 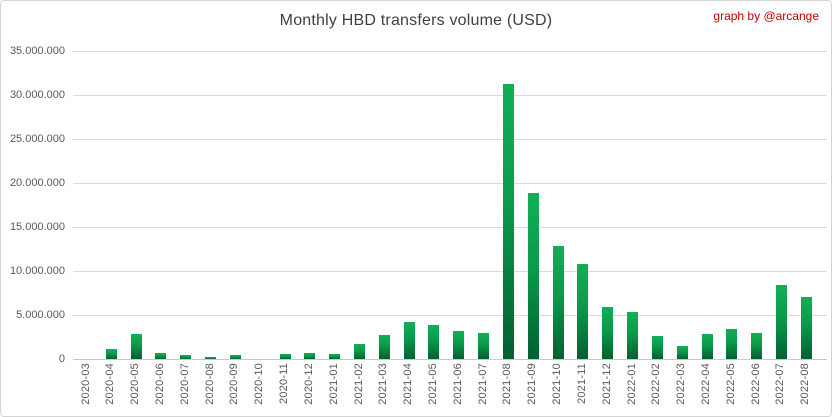 I want to click on x-tick-label: 2020-03, so click(x=85, y=384).